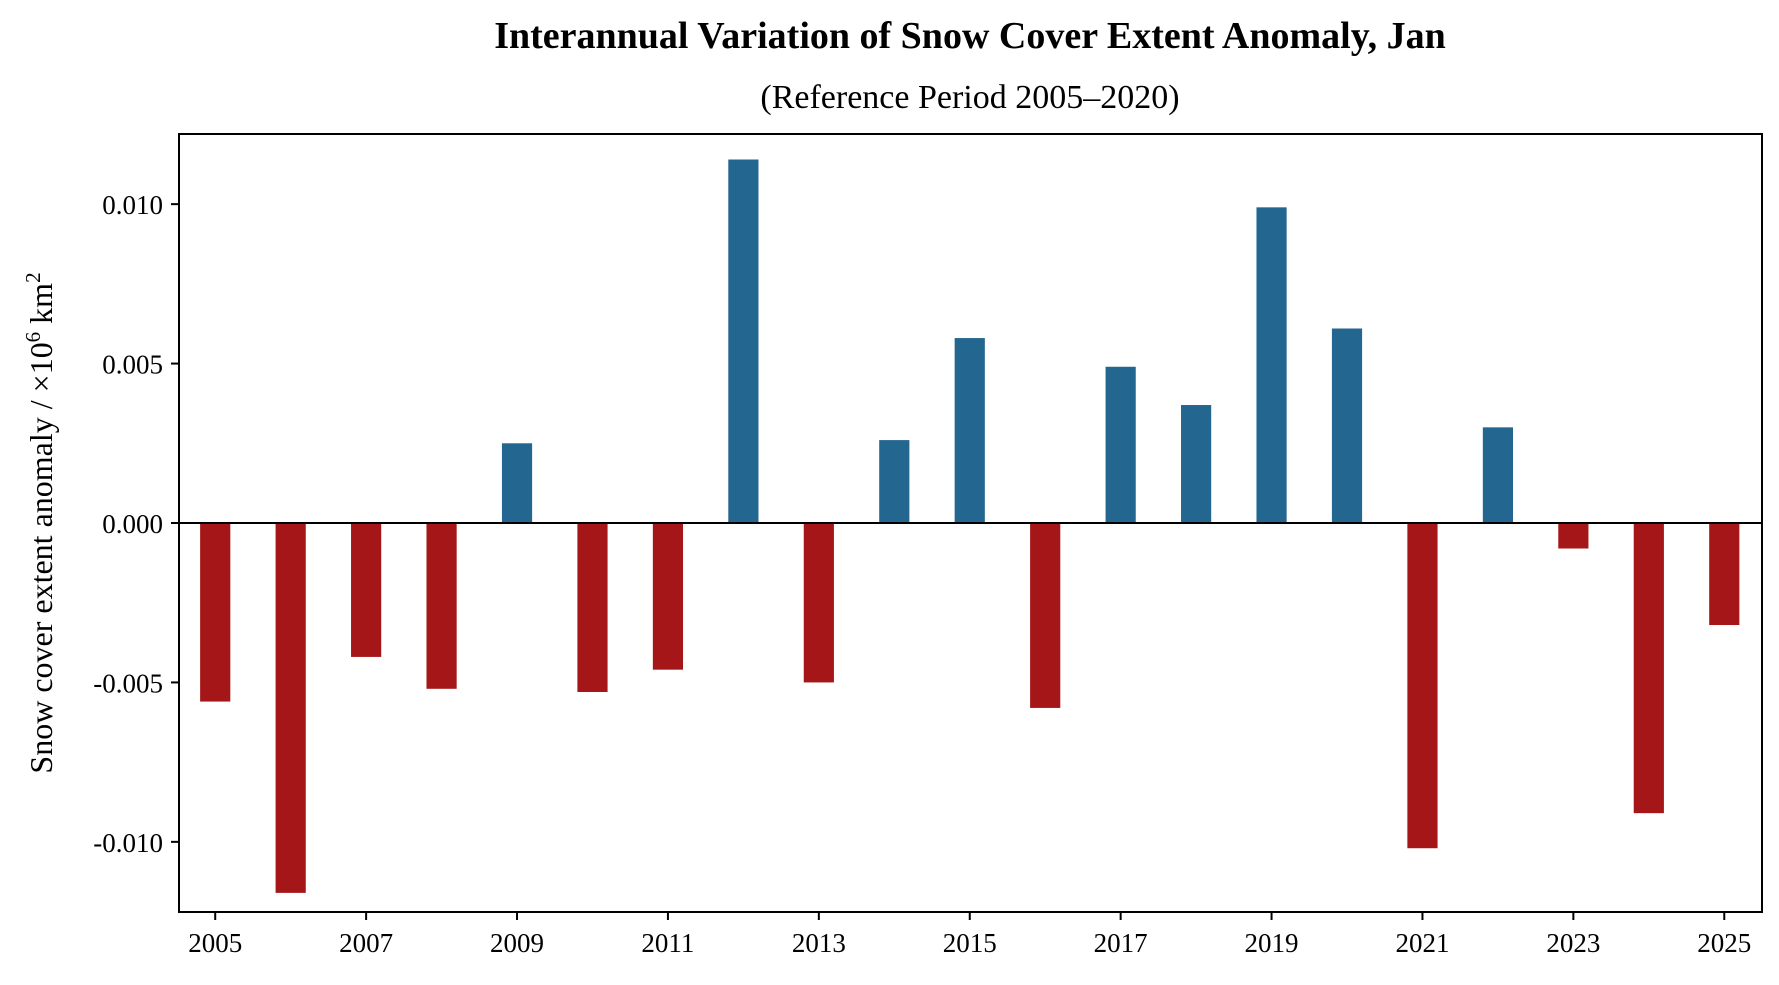 This screenshot has height=985, width=1779. Describe the element at coordinates (366, 943) in the screenshot. I see `x-tick-label: 2007` at that location.